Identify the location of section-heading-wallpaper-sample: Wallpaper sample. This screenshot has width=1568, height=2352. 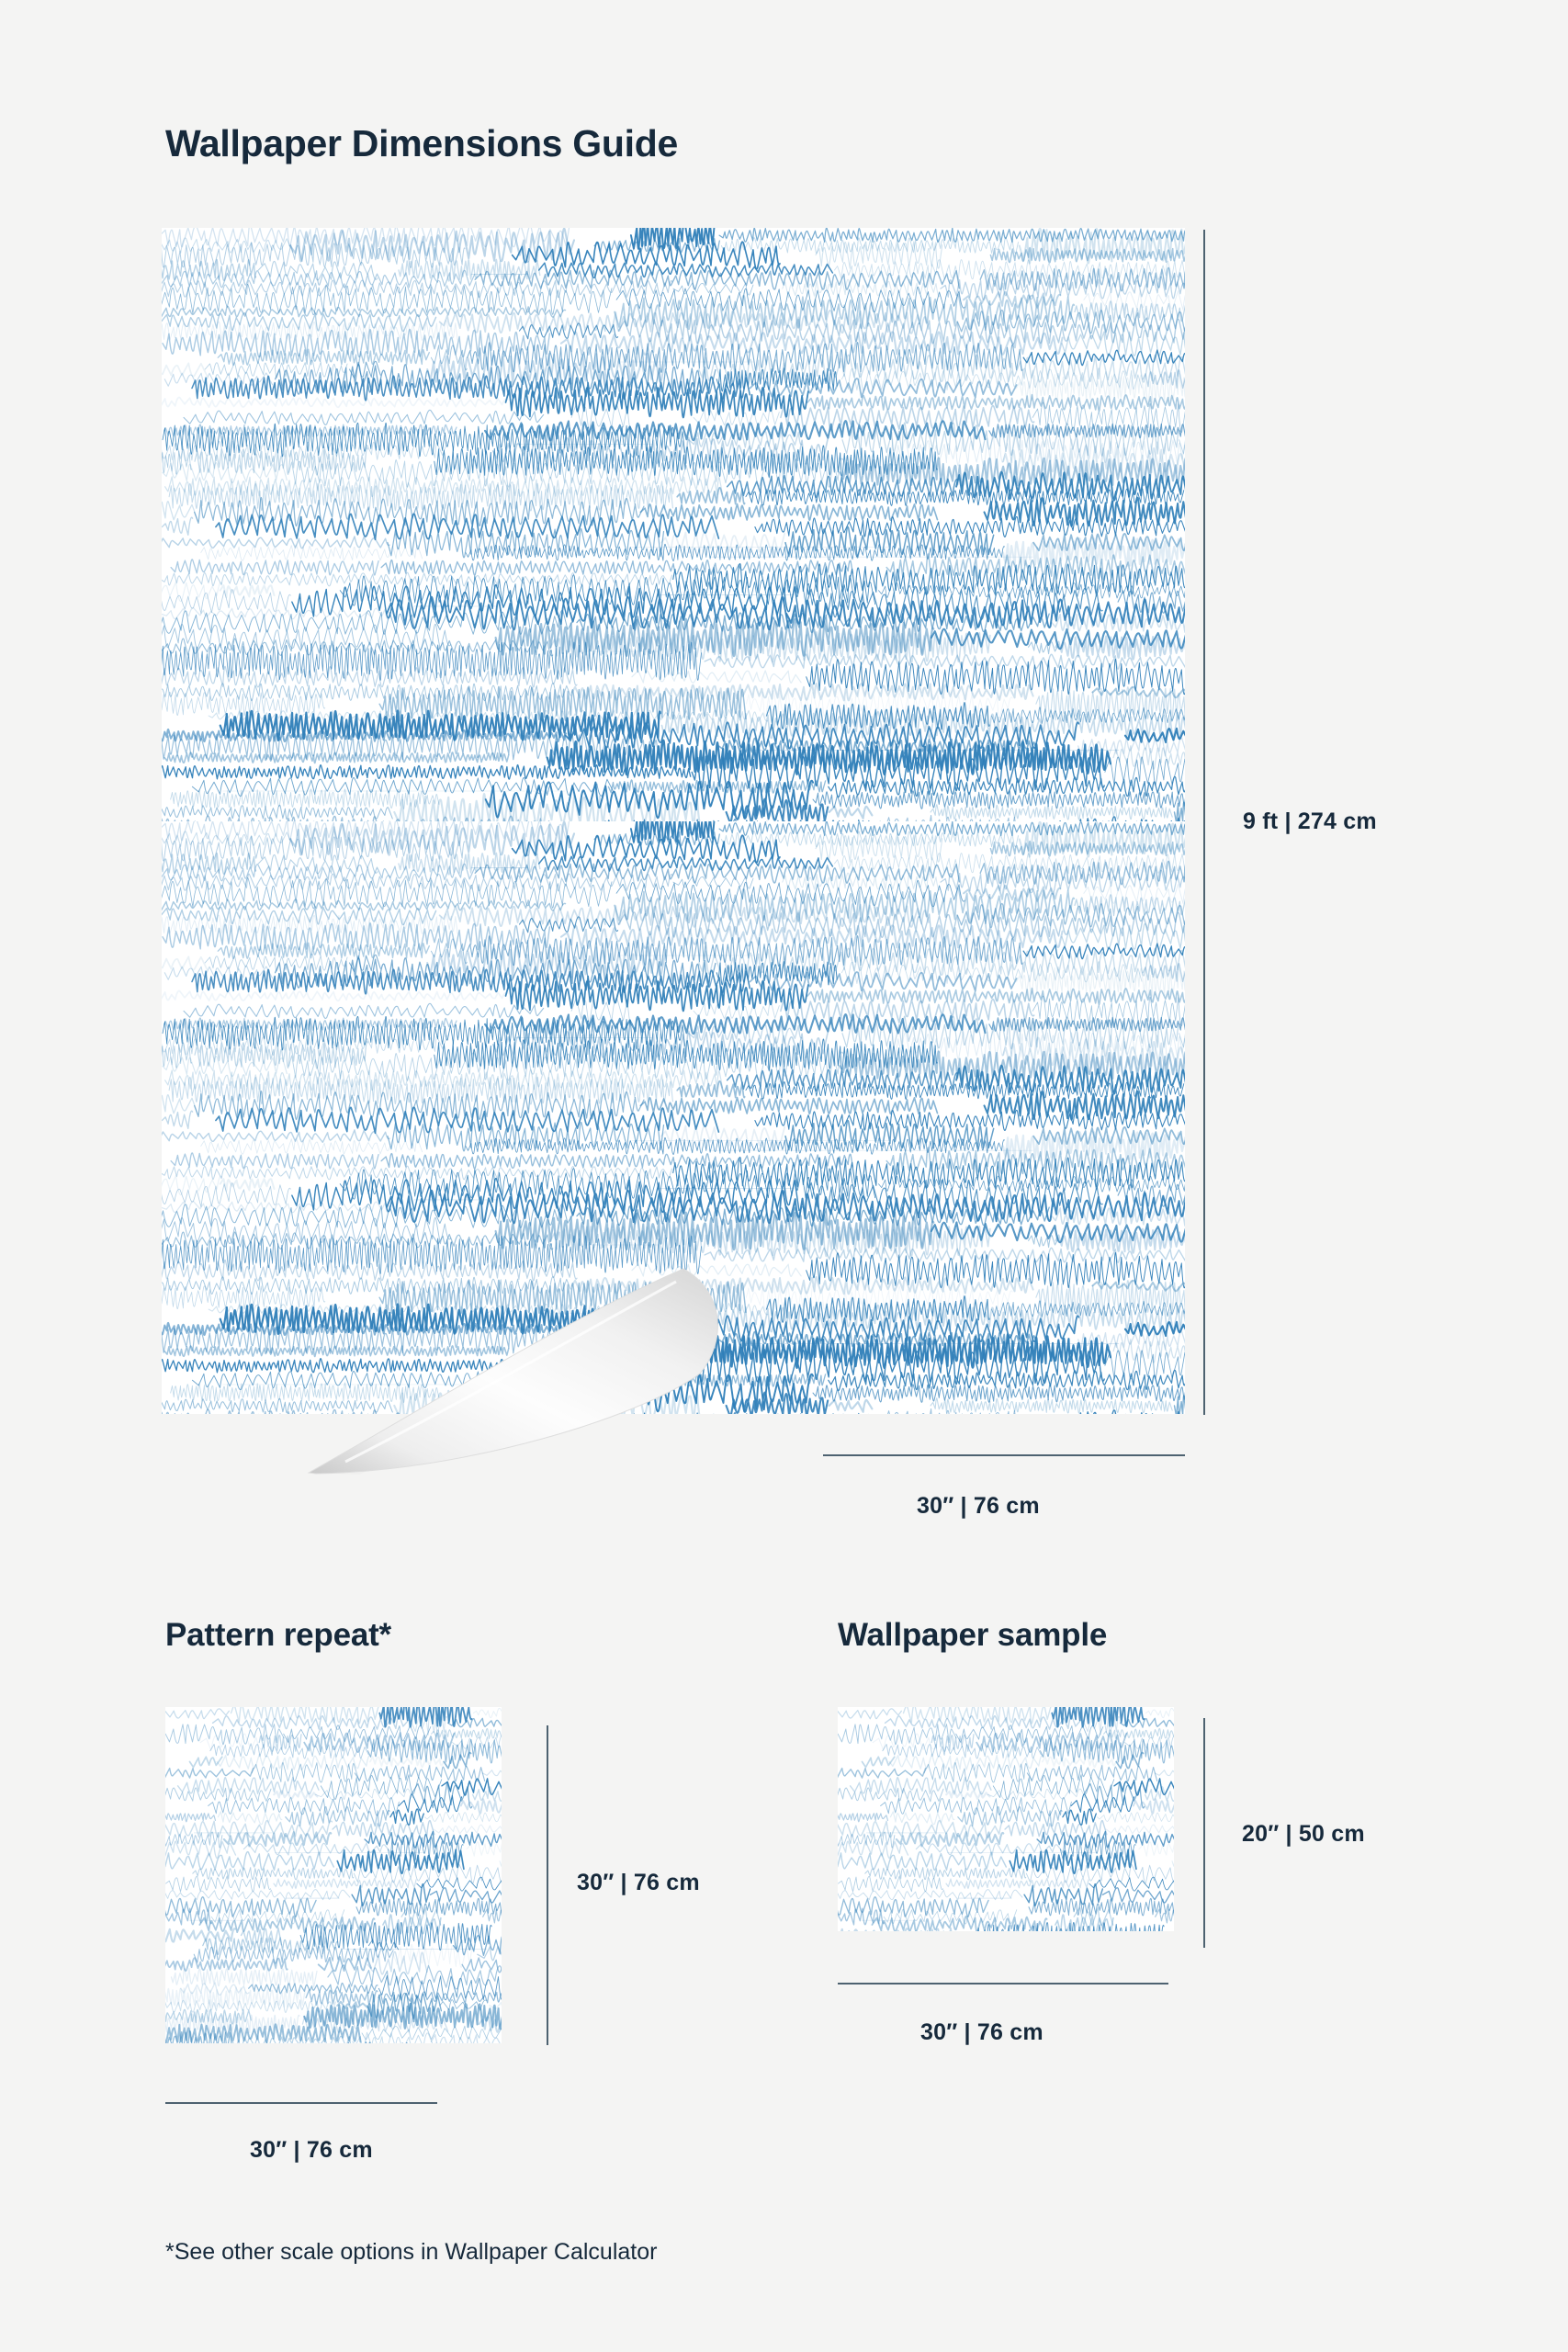
(973, 1635).